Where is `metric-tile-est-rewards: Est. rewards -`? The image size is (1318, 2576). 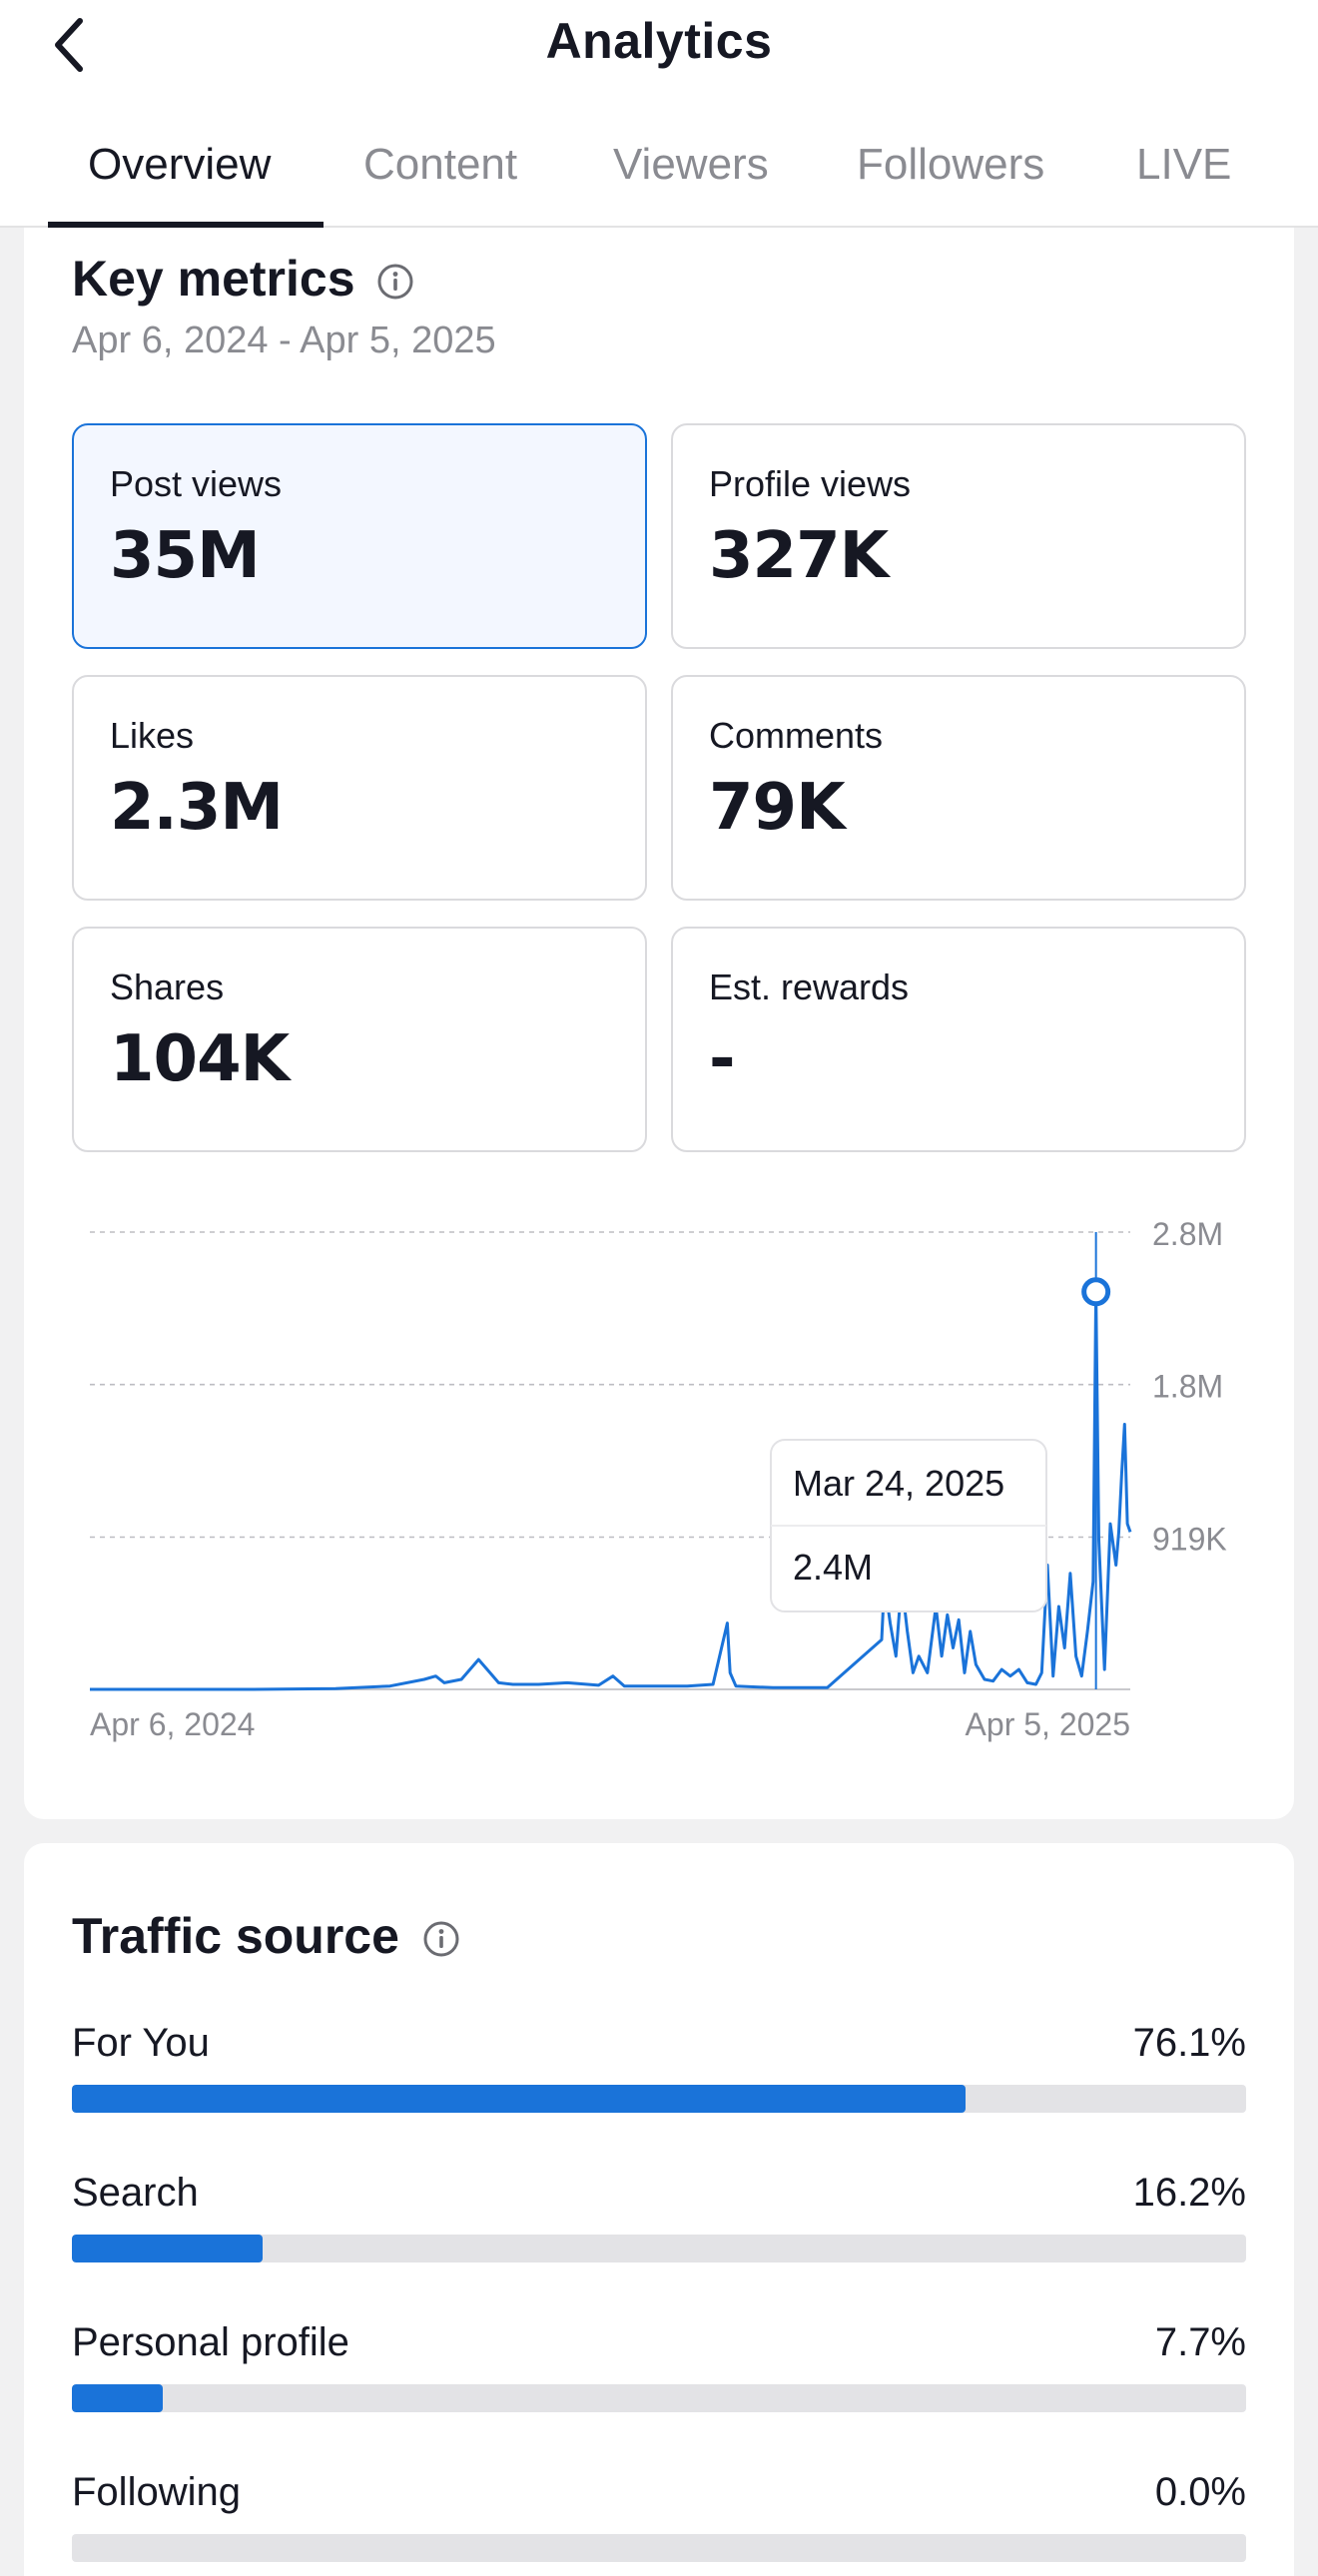 metric-tile-est-rewards: Est. rewards - is located at coordinates (958, 1039).